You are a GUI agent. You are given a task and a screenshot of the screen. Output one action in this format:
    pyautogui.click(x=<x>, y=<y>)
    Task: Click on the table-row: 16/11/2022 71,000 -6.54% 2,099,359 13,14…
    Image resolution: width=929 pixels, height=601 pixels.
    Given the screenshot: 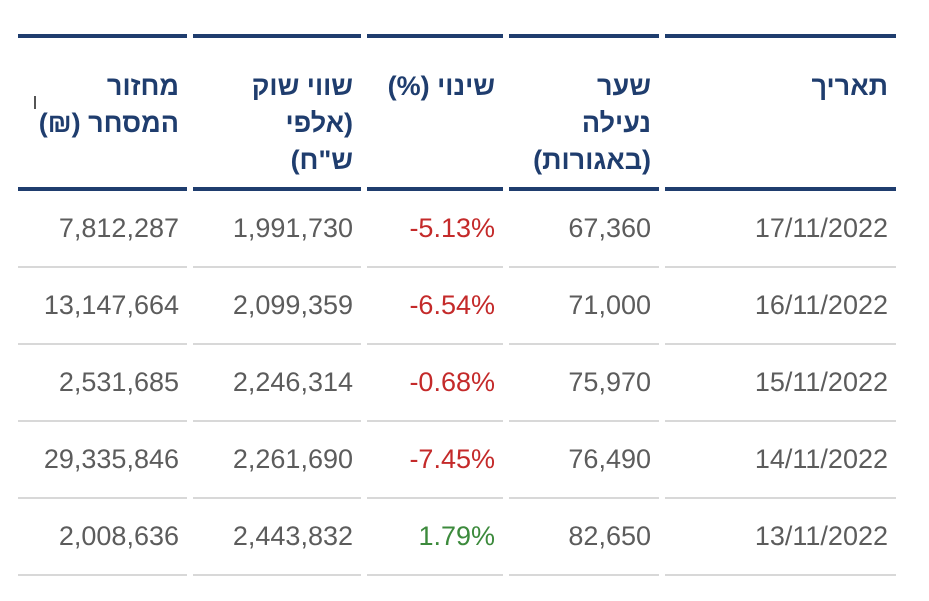 What is the action you would take?
    pyautogui.click(x=457, y=306)
    